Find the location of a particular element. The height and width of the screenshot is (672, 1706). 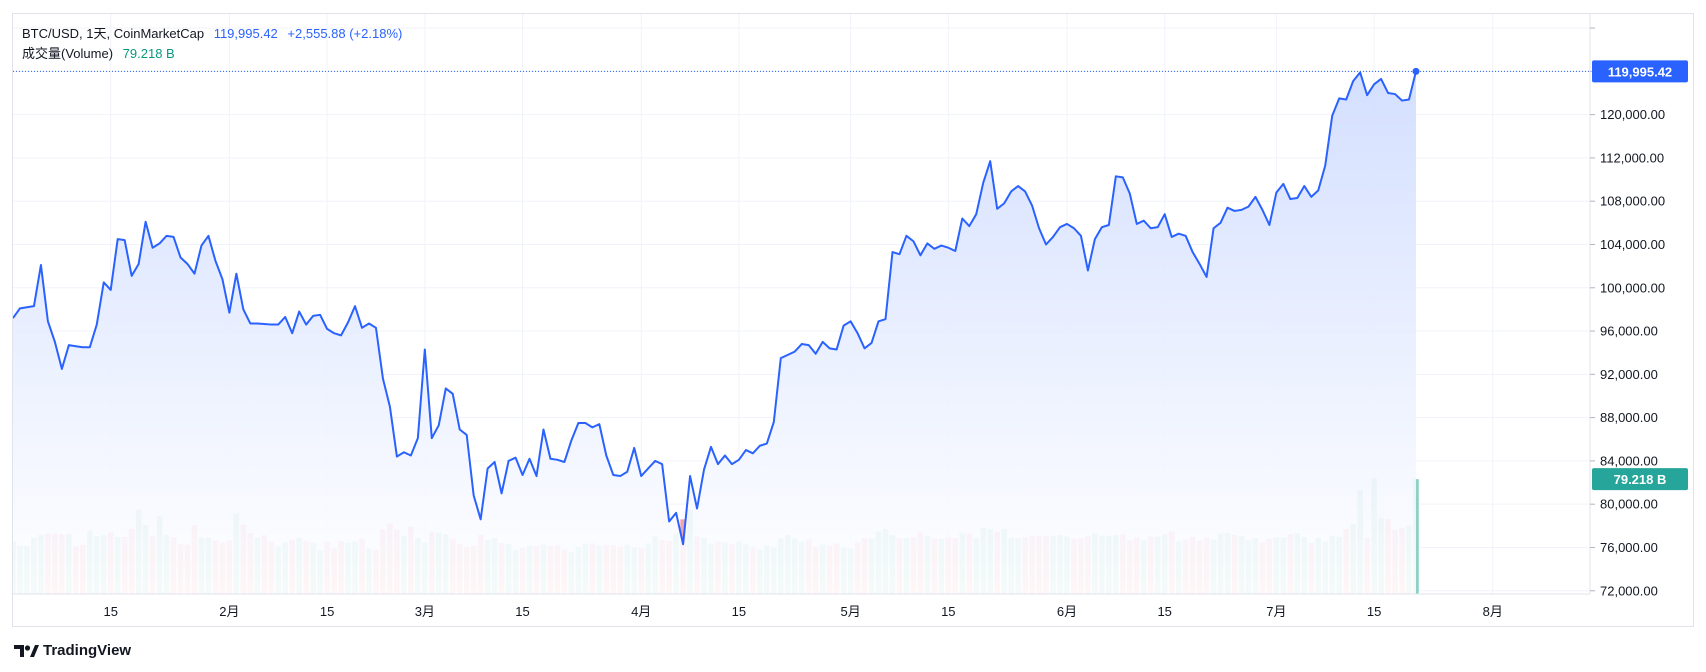

y-tick-label: 108,000.00 is located at coordinates (1632, 201).